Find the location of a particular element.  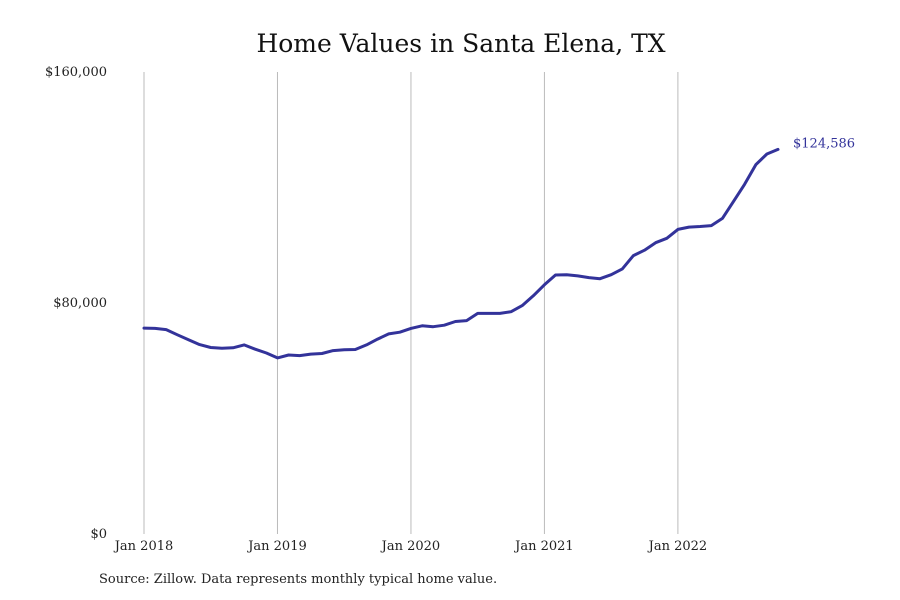

x-tick-label: Jan 2020 is located at coordinates (410, 546).